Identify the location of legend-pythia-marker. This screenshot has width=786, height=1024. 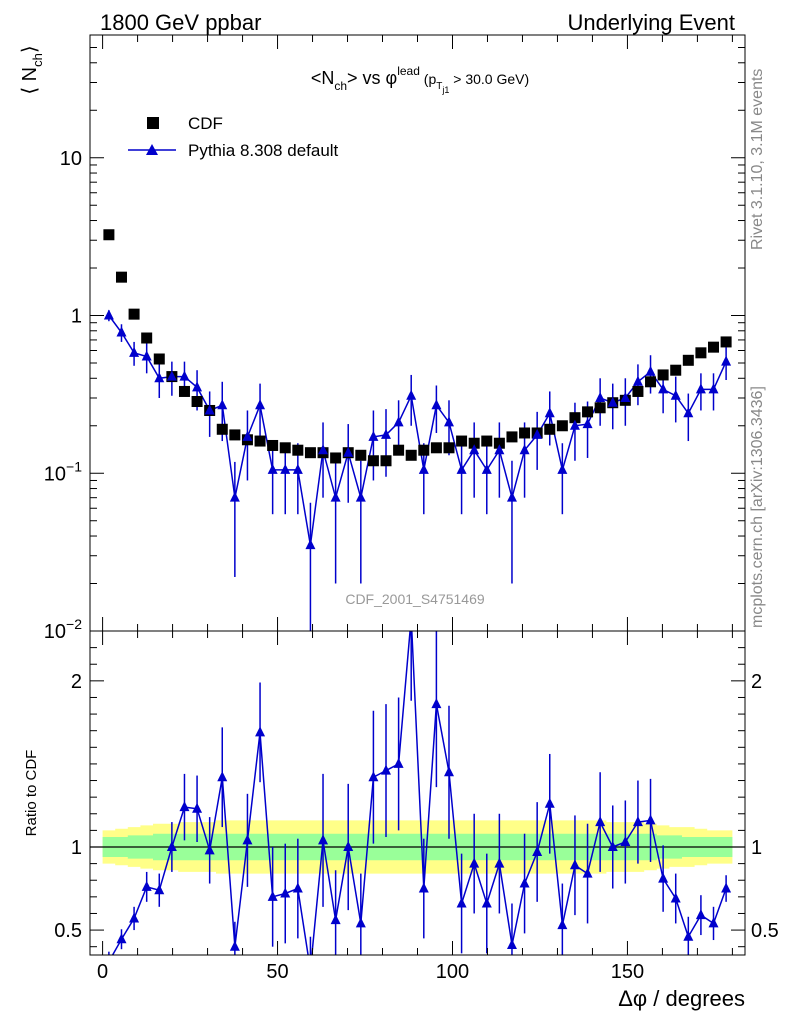
(152, 149).